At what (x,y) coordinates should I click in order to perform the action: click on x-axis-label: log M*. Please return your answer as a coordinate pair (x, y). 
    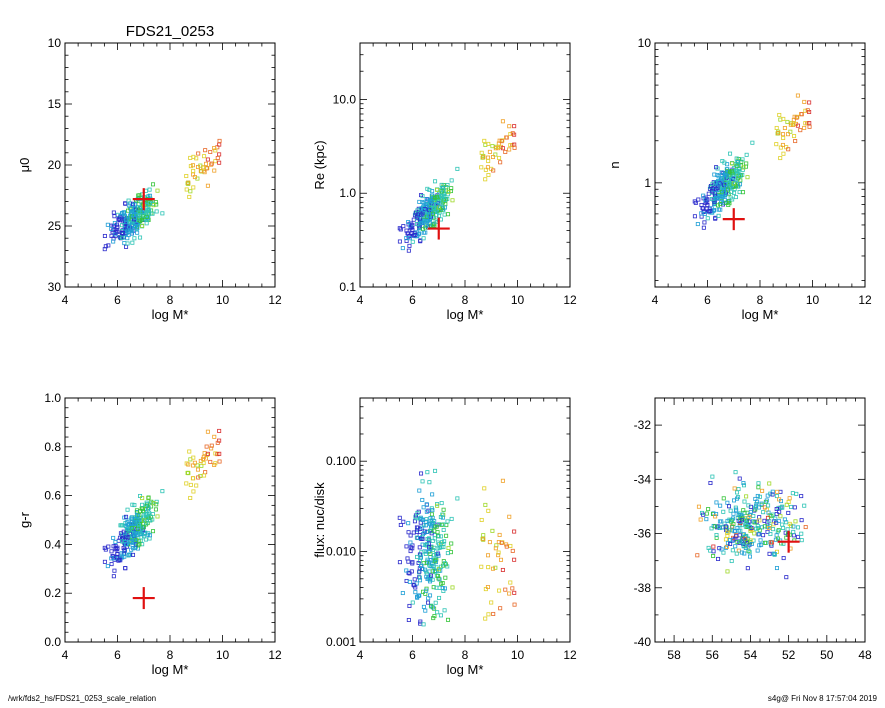
    Looking at the image, I should click on (170, 669).